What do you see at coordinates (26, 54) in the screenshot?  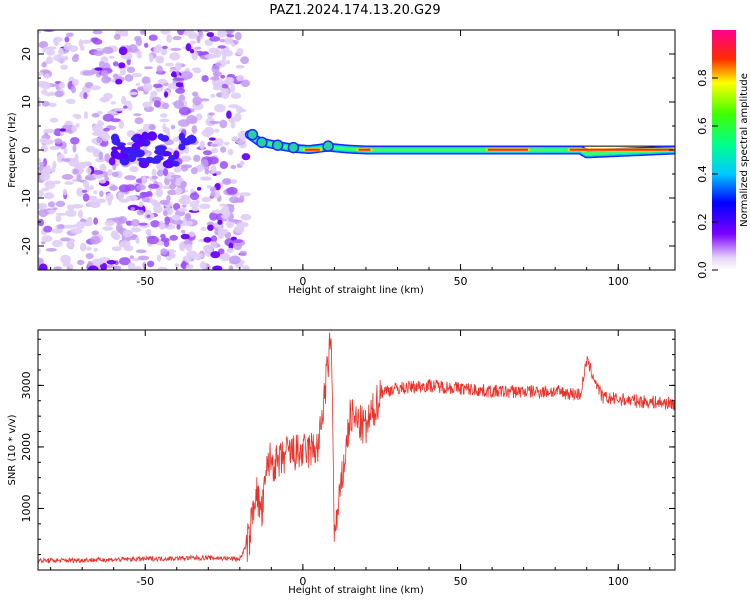 I see `y-tick-label: 20` at bounding box center [26, 54].